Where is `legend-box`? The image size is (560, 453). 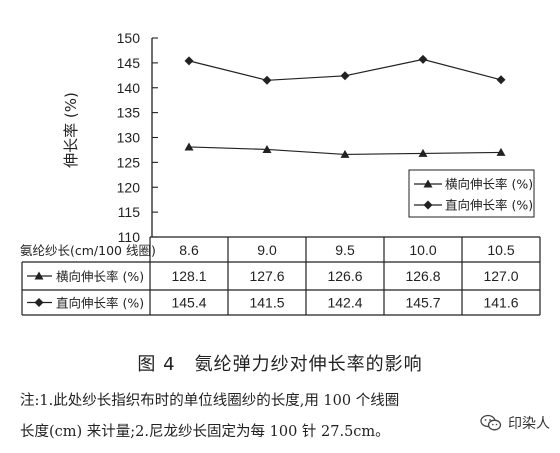
legend-box is located at coordinates (471, 193).